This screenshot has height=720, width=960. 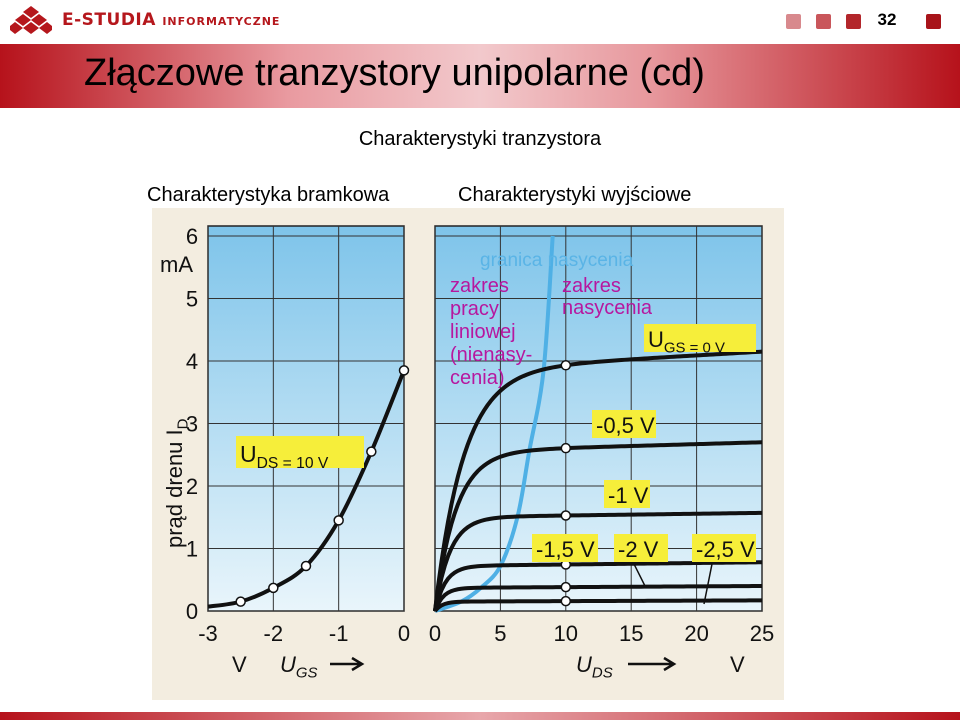 What do you see at coordinates (109, 20) in the screenshot?
I see `brand-main: E-STUDIA` at bounding box center [109, 20].